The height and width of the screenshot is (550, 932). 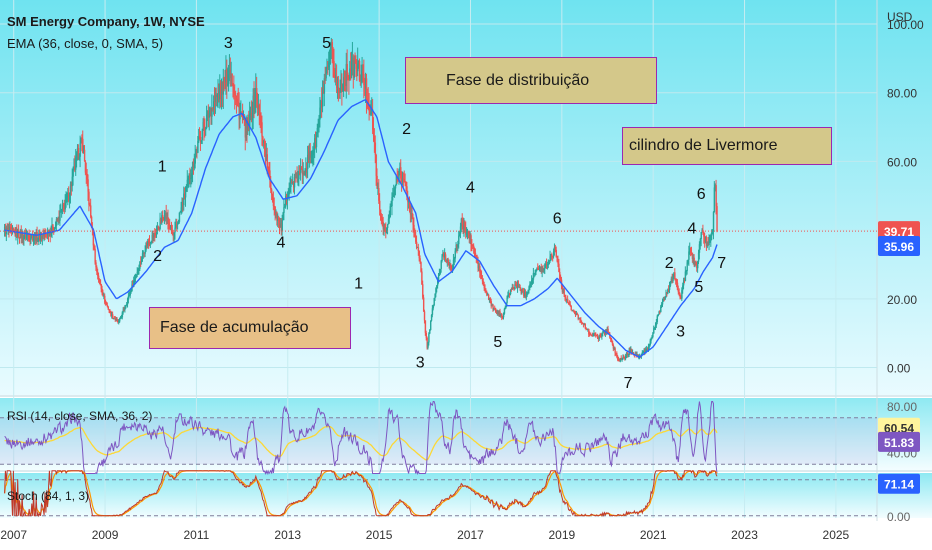 What do you see at coordinates (250, 328) in the screenshot?
I see `accumulation-phase-note: Fase de acumulação` at bounding box center [250, 328].